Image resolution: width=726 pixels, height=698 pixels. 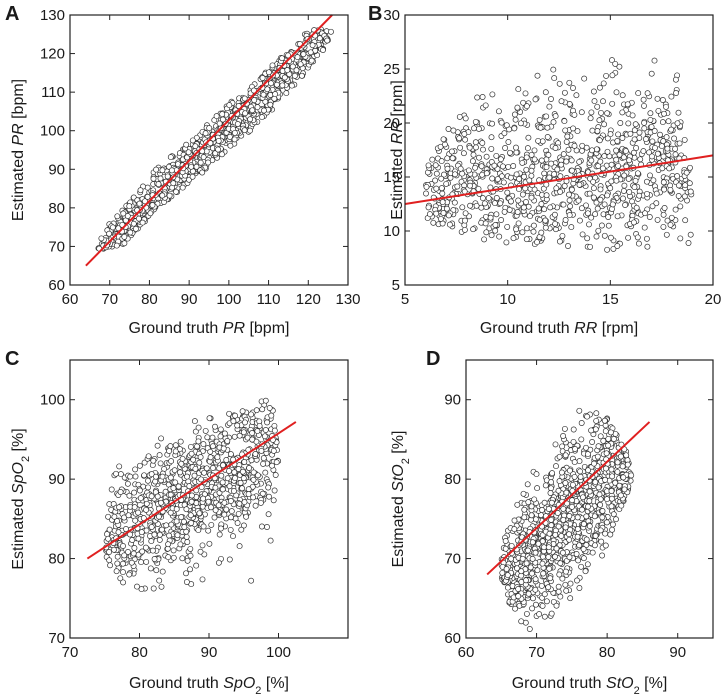 What do you see at coordinates (507, 299) in the screenshot?
I see `x-tick-label: 10` at bounding box center [507, 299].